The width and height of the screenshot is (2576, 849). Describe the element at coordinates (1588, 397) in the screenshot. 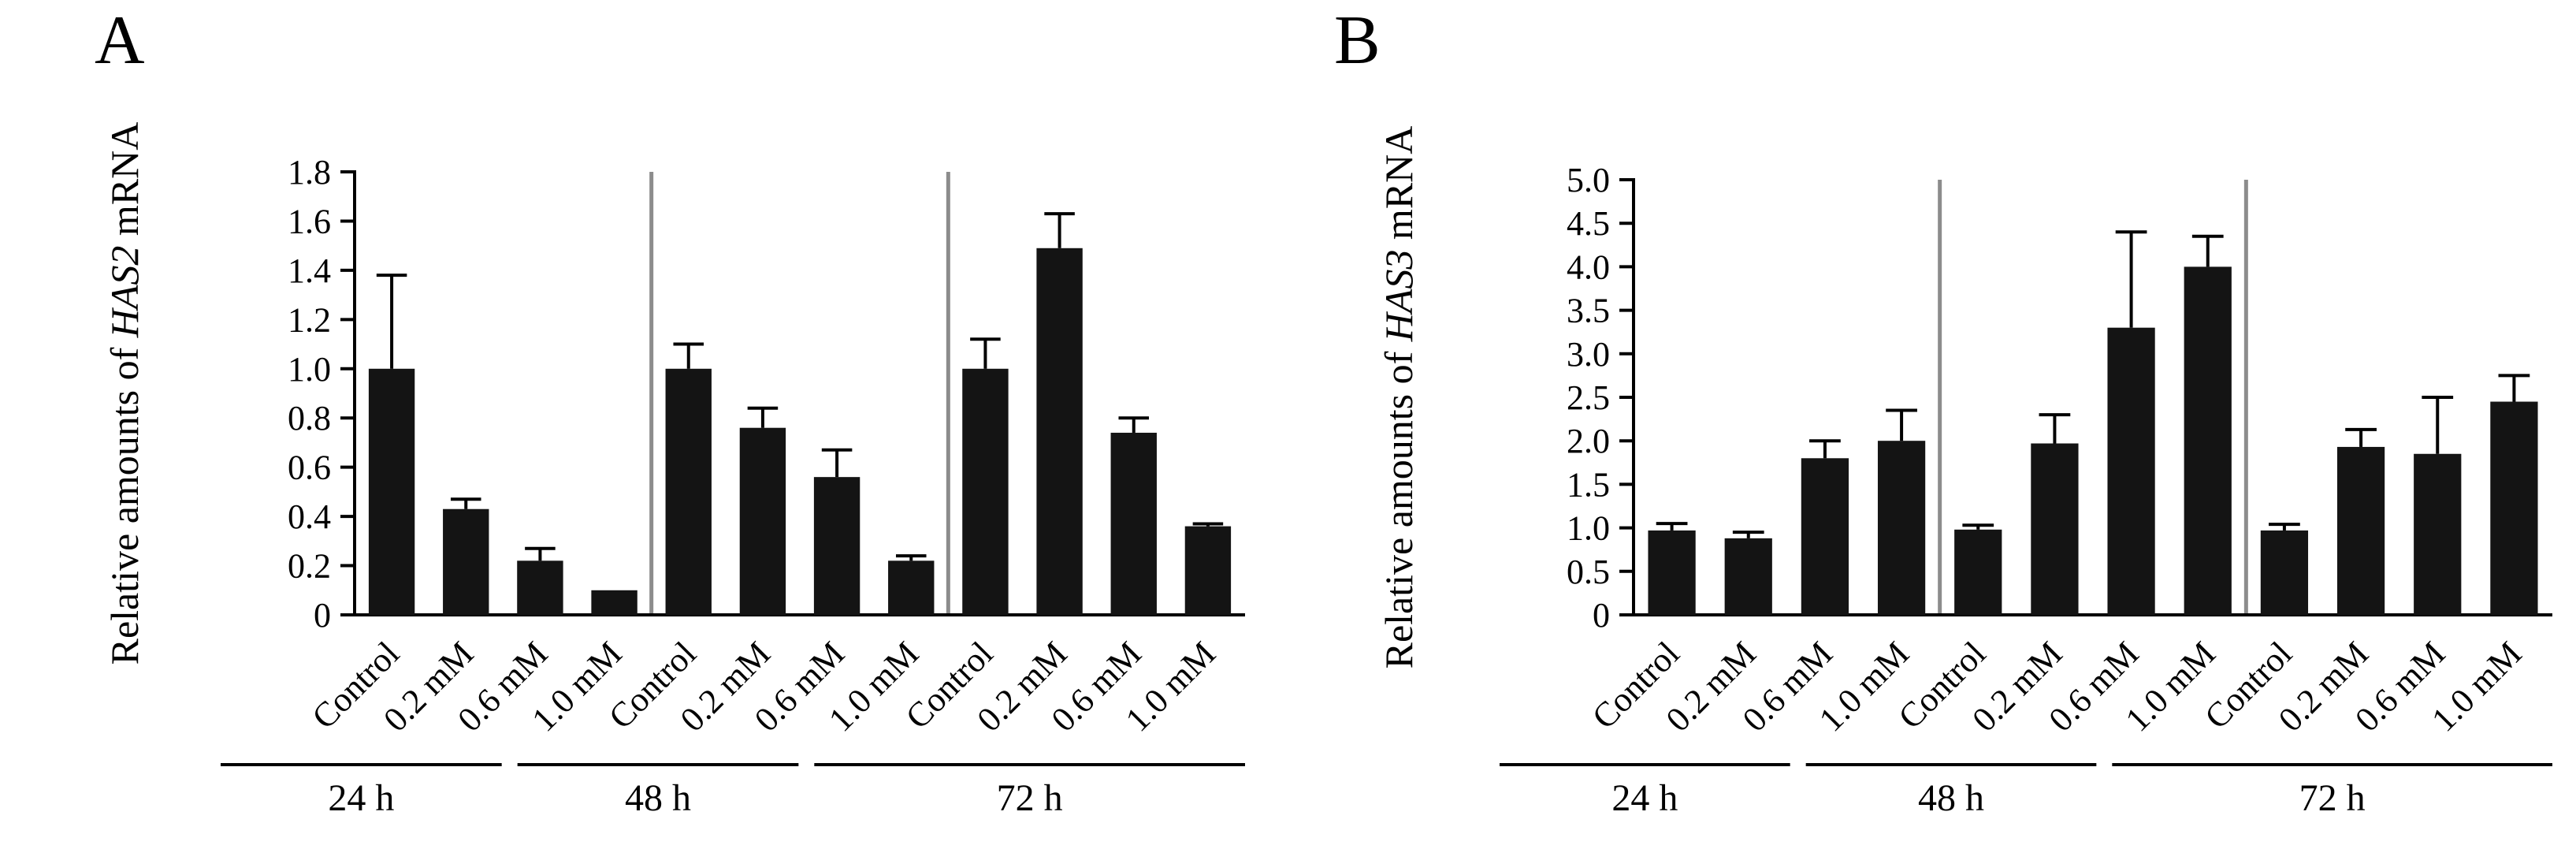

I see `y-tick-label: 2.5` at that location.